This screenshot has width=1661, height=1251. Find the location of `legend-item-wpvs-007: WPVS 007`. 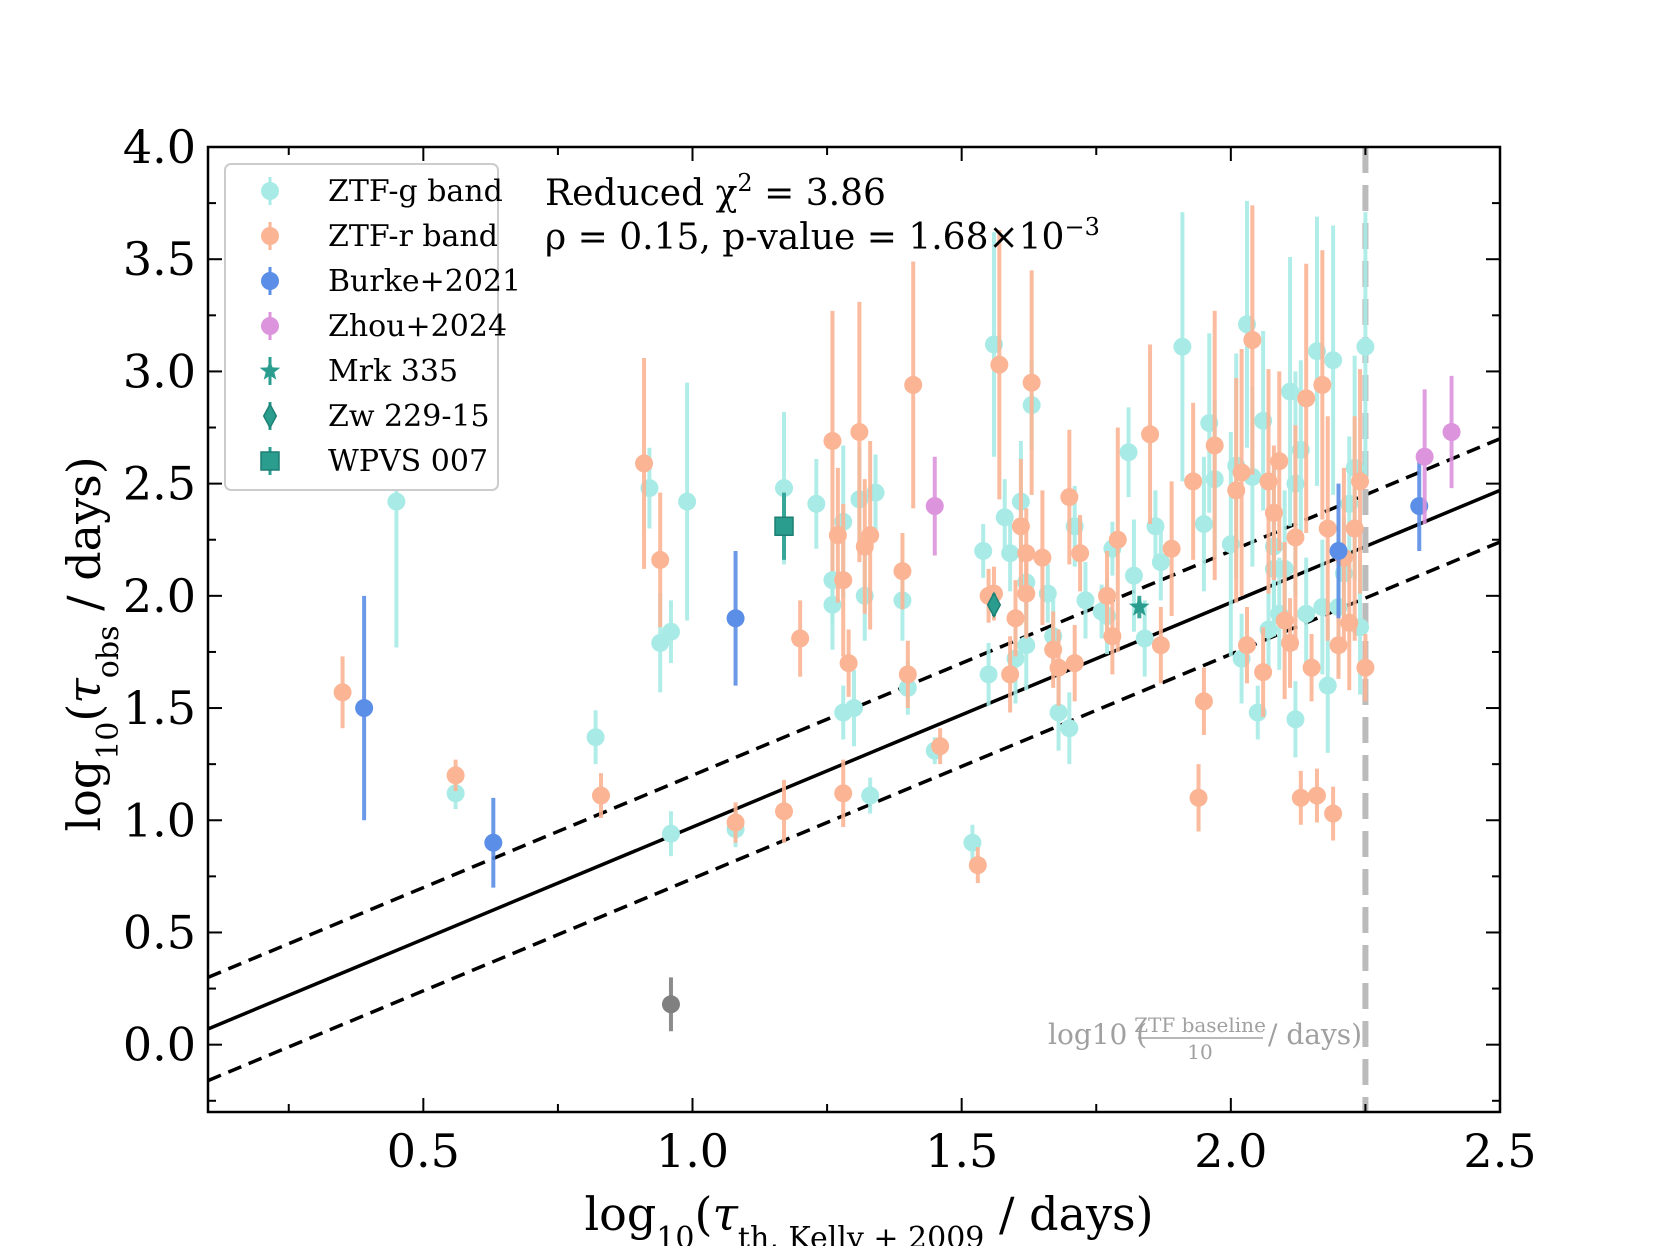

legend-item-wpvs-007: WPVS 007 is located at coordinates (374, 461).